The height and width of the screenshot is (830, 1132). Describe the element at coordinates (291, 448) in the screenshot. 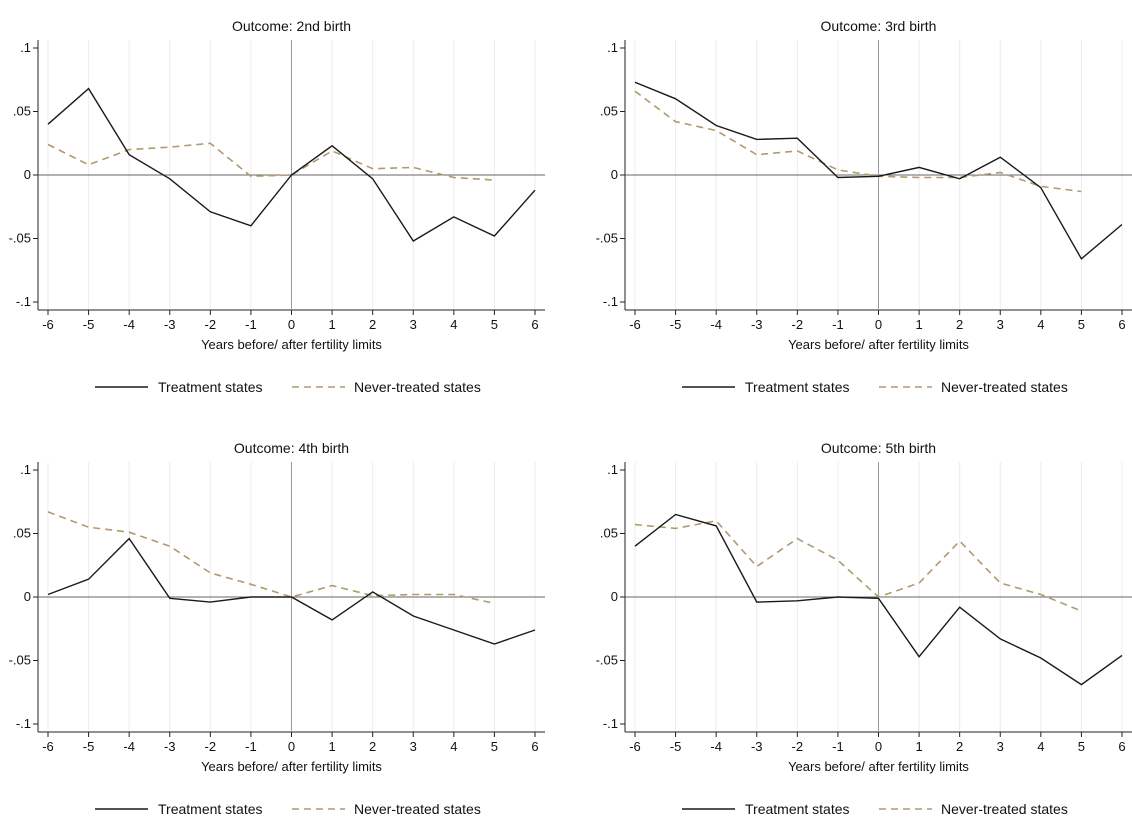

I see `chart-title: Outcome: 4th birth` at that location.